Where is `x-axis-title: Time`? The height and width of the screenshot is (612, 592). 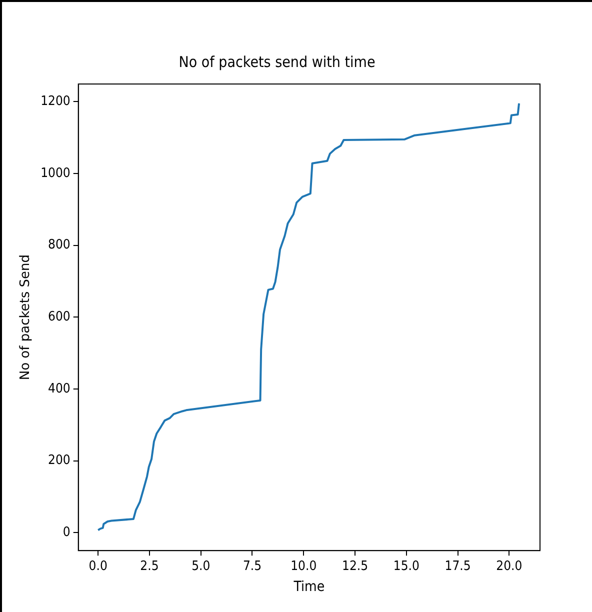
x-axis-title: Time is located at coordinates (308, 587).